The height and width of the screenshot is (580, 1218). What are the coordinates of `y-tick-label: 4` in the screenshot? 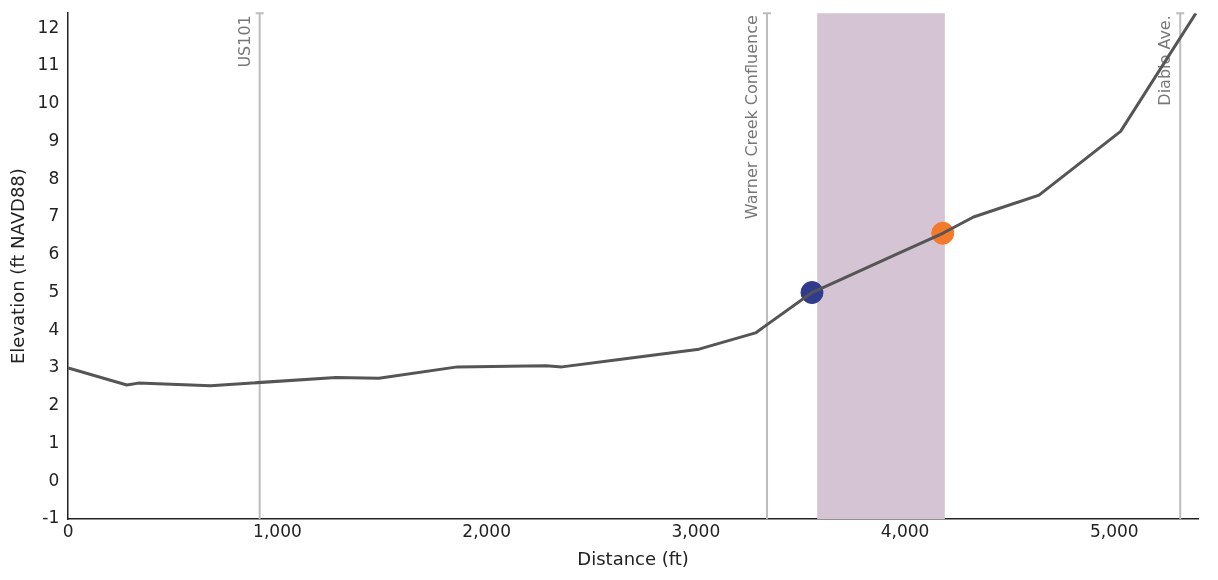 It's located at (54, 328).